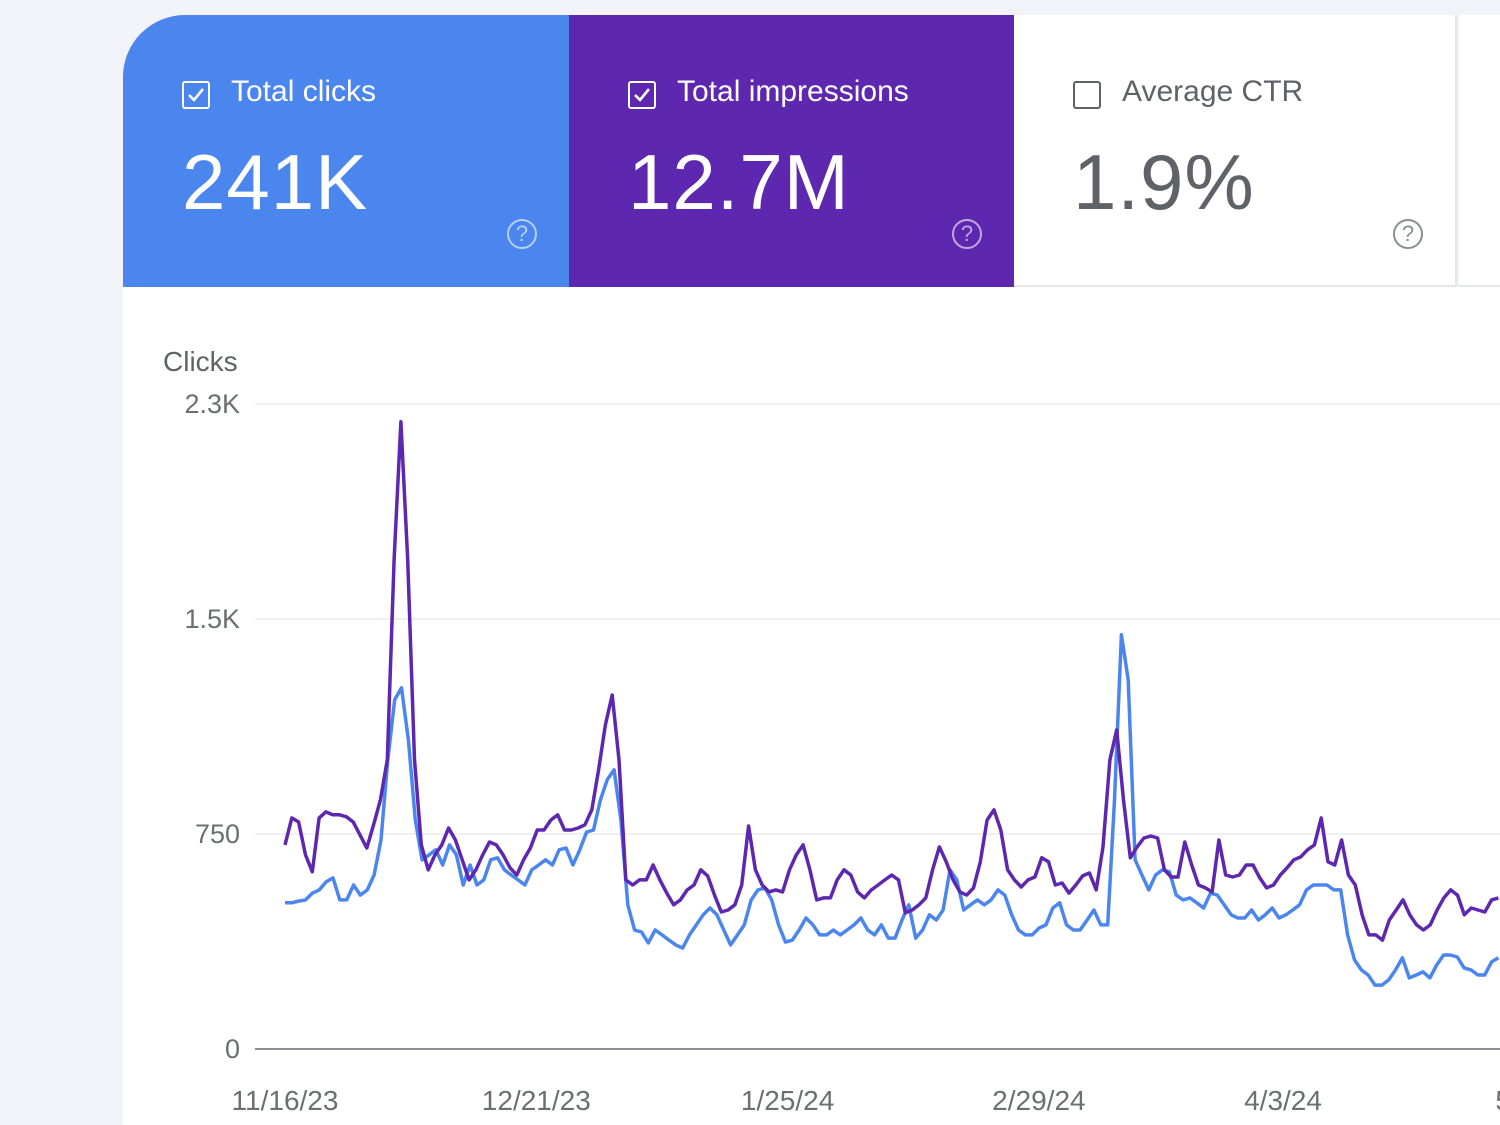  What do you see at coordinates (739, 182) in the screenshot?
I see `metric-value: 12.7M` at bounding box center [739, 182].